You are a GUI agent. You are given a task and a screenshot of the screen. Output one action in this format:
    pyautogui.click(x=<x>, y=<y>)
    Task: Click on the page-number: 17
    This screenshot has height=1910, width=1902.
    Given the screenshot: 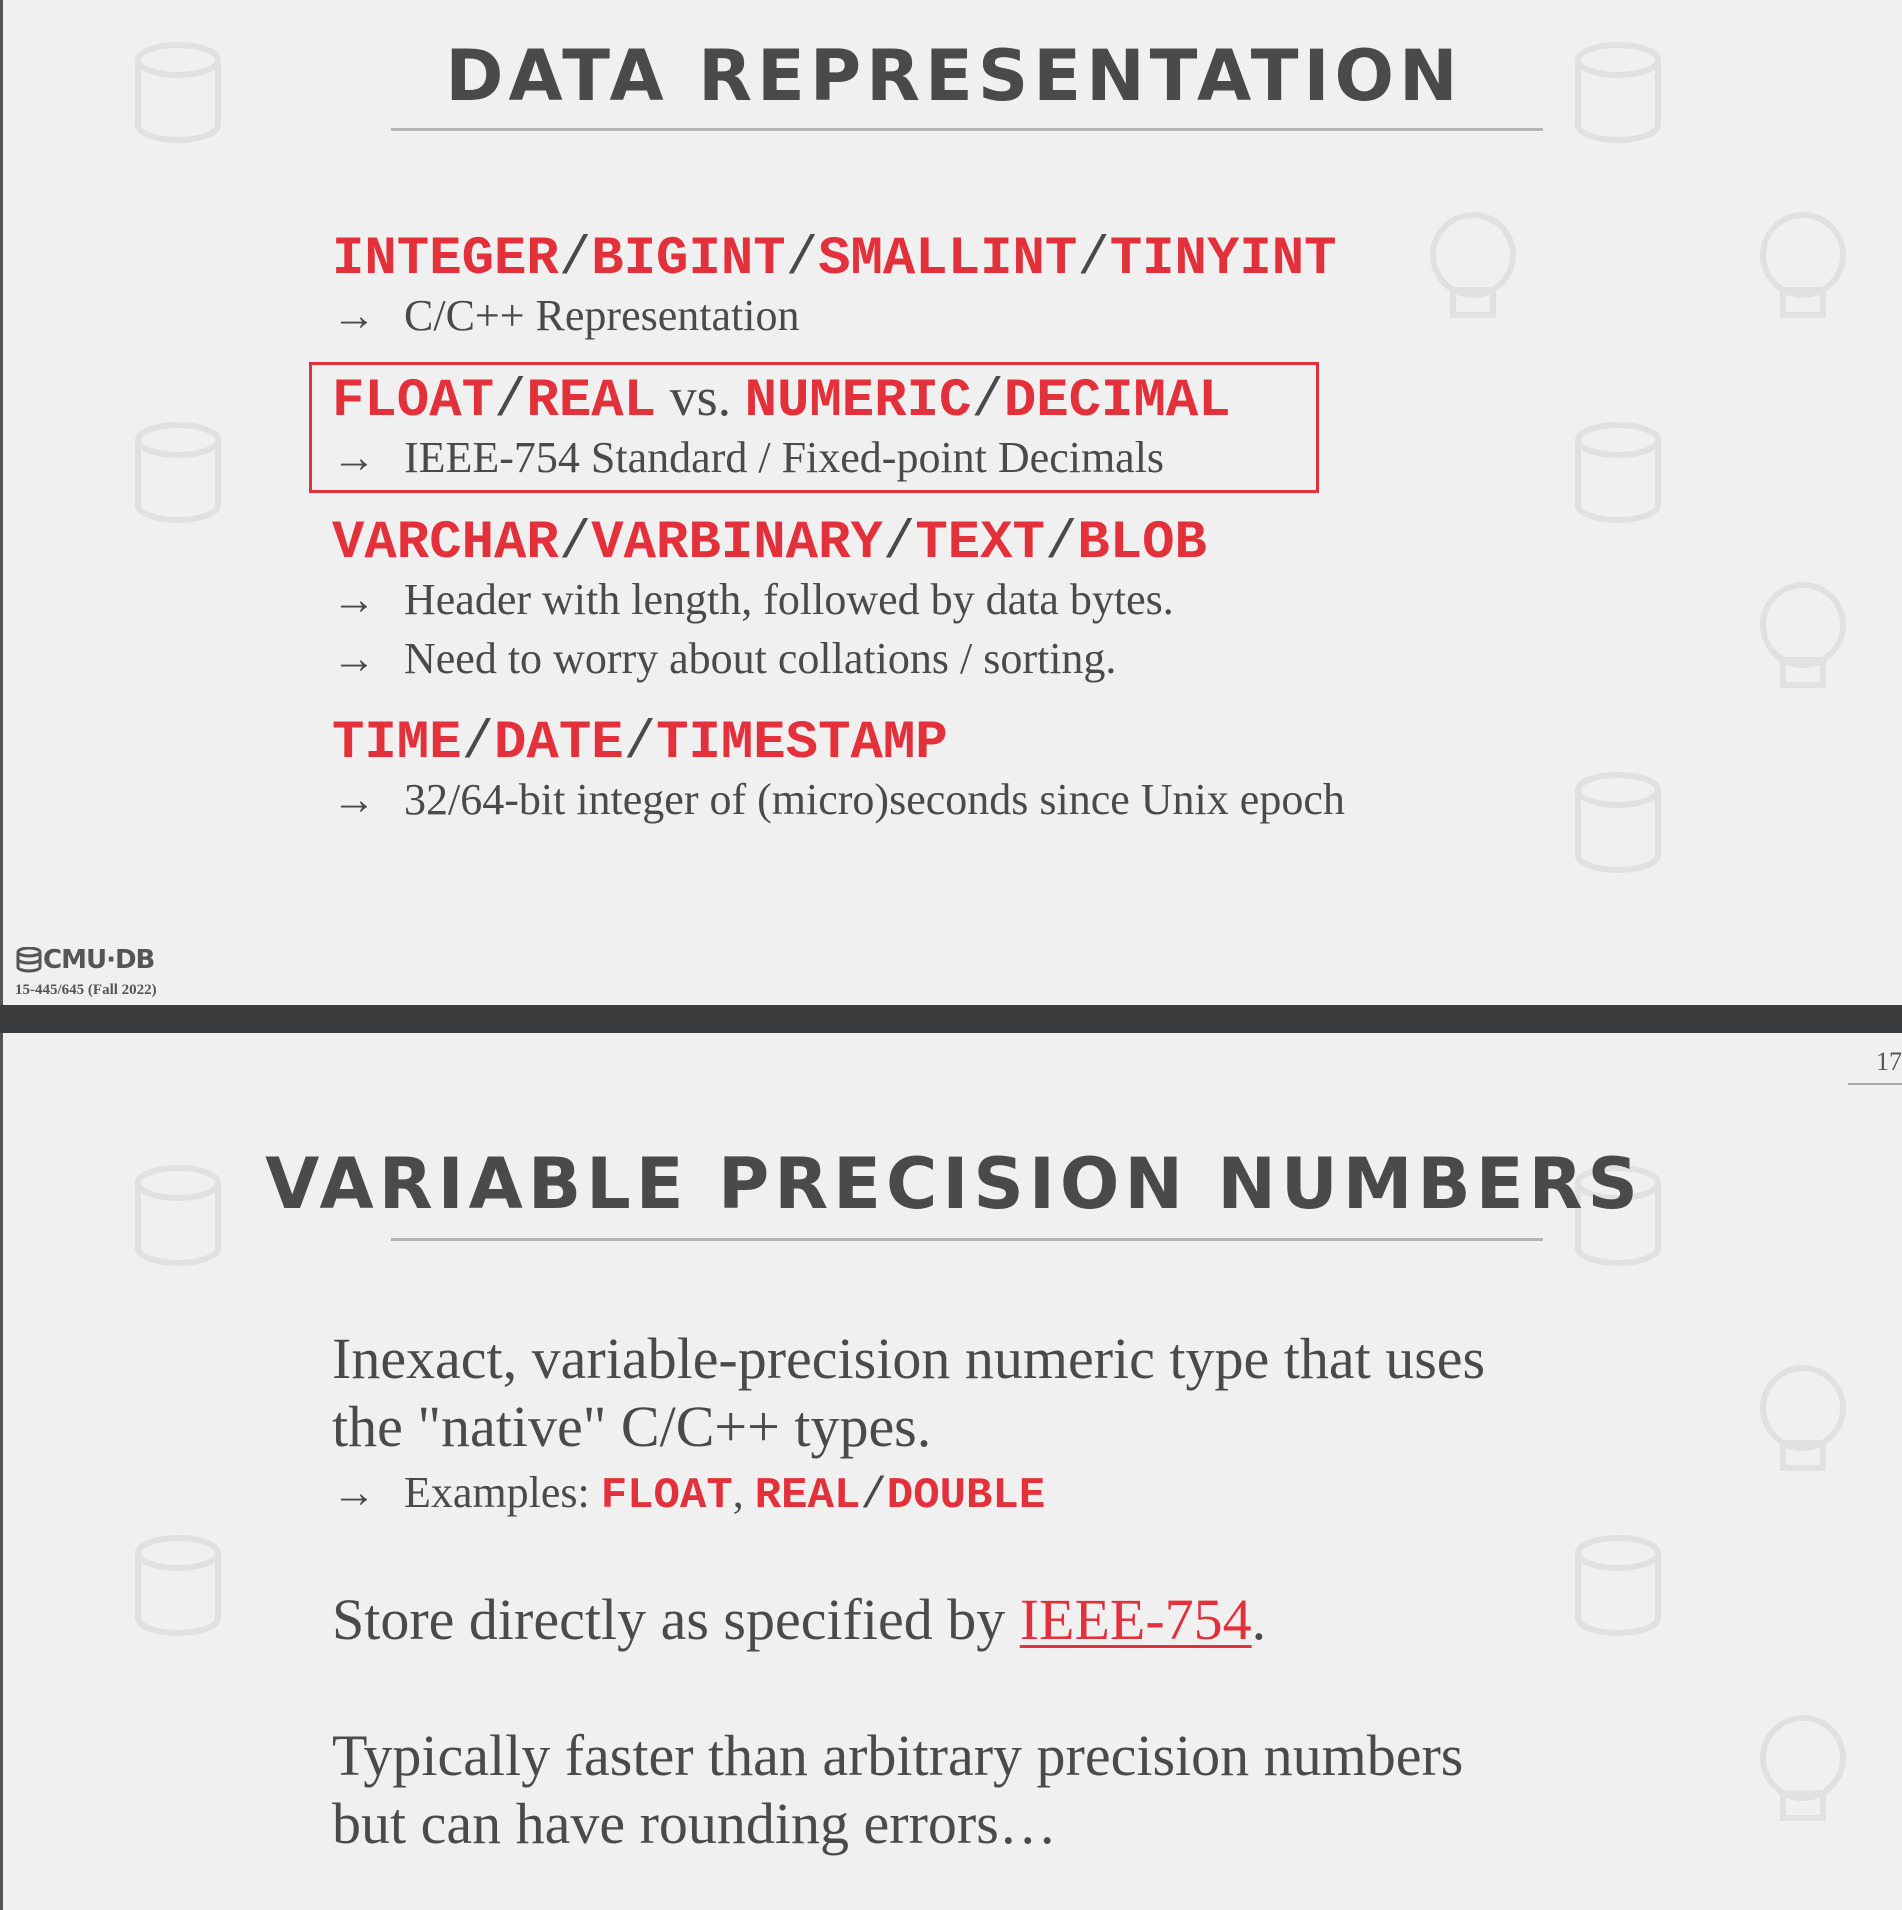 What is the action you would take?
    pyautogui.click(x=1889, y=1061)
    